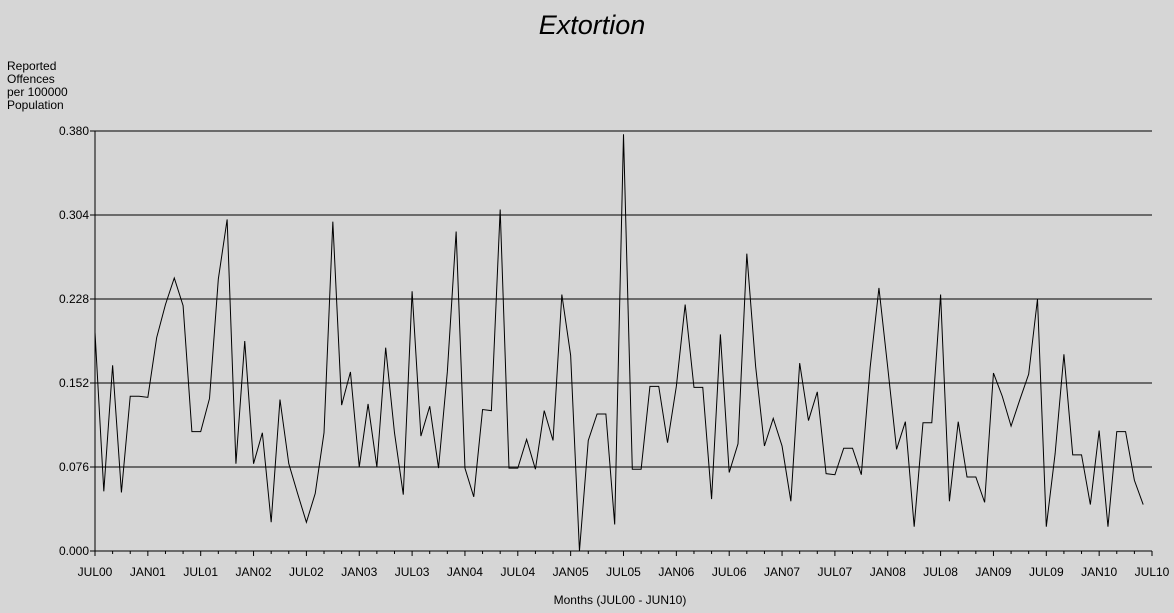  I want to click on x-tick-label: JUL09, so click(1046, 572).